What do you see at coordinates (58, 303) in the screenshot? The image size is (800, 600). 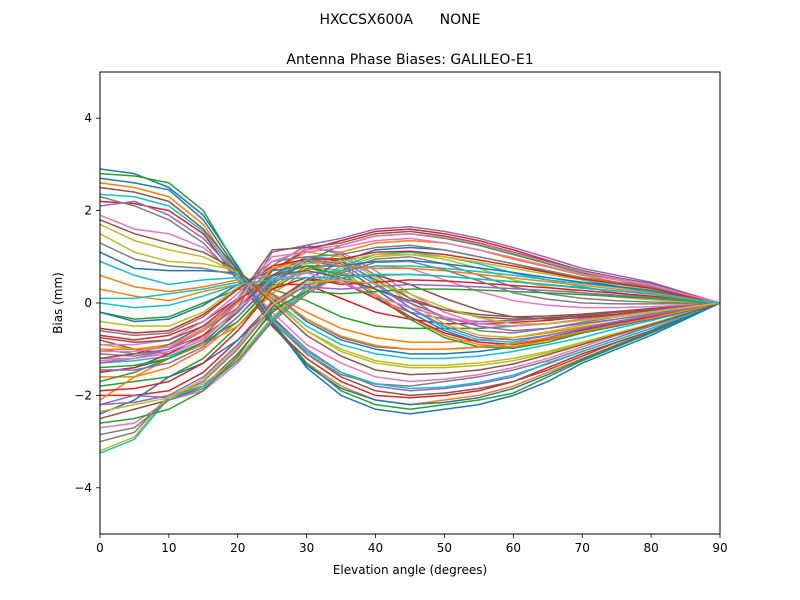 I see `y-axis-label: Bias (mm)` at bounding box center [58, 303].